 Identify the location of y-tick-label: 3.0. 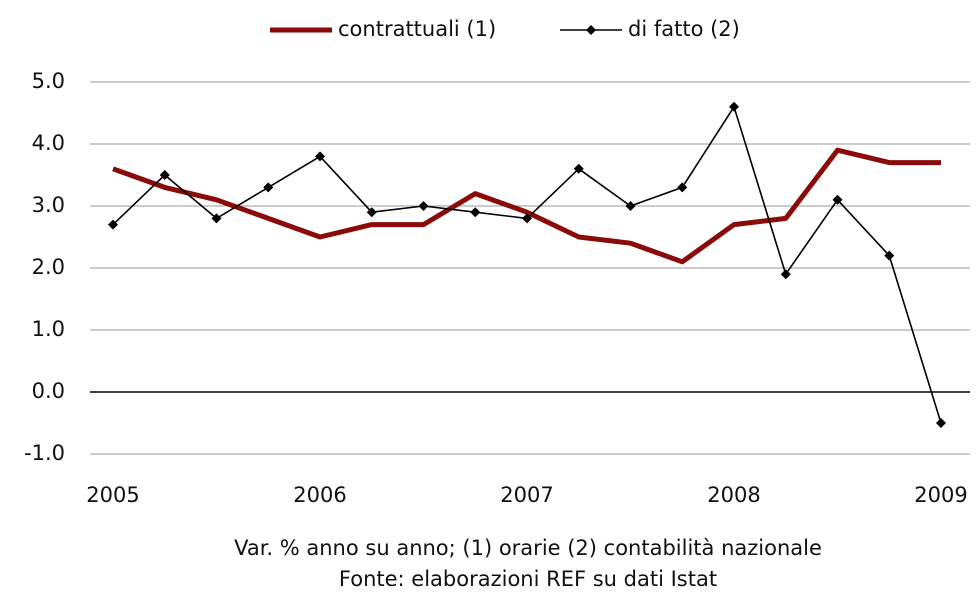
(48, 205).